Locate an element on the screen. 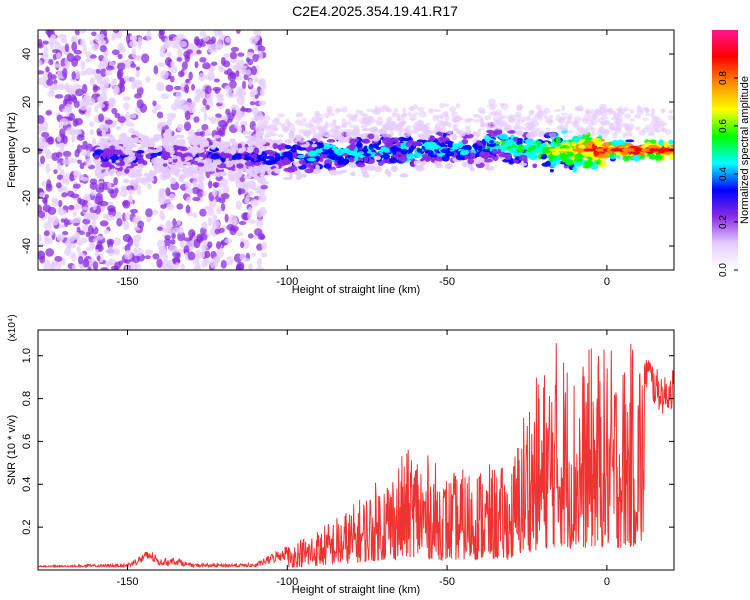 The height and width of the screenshot is (600, 750). y-tick-label: 1.0 is located at coordinates (27, 355).